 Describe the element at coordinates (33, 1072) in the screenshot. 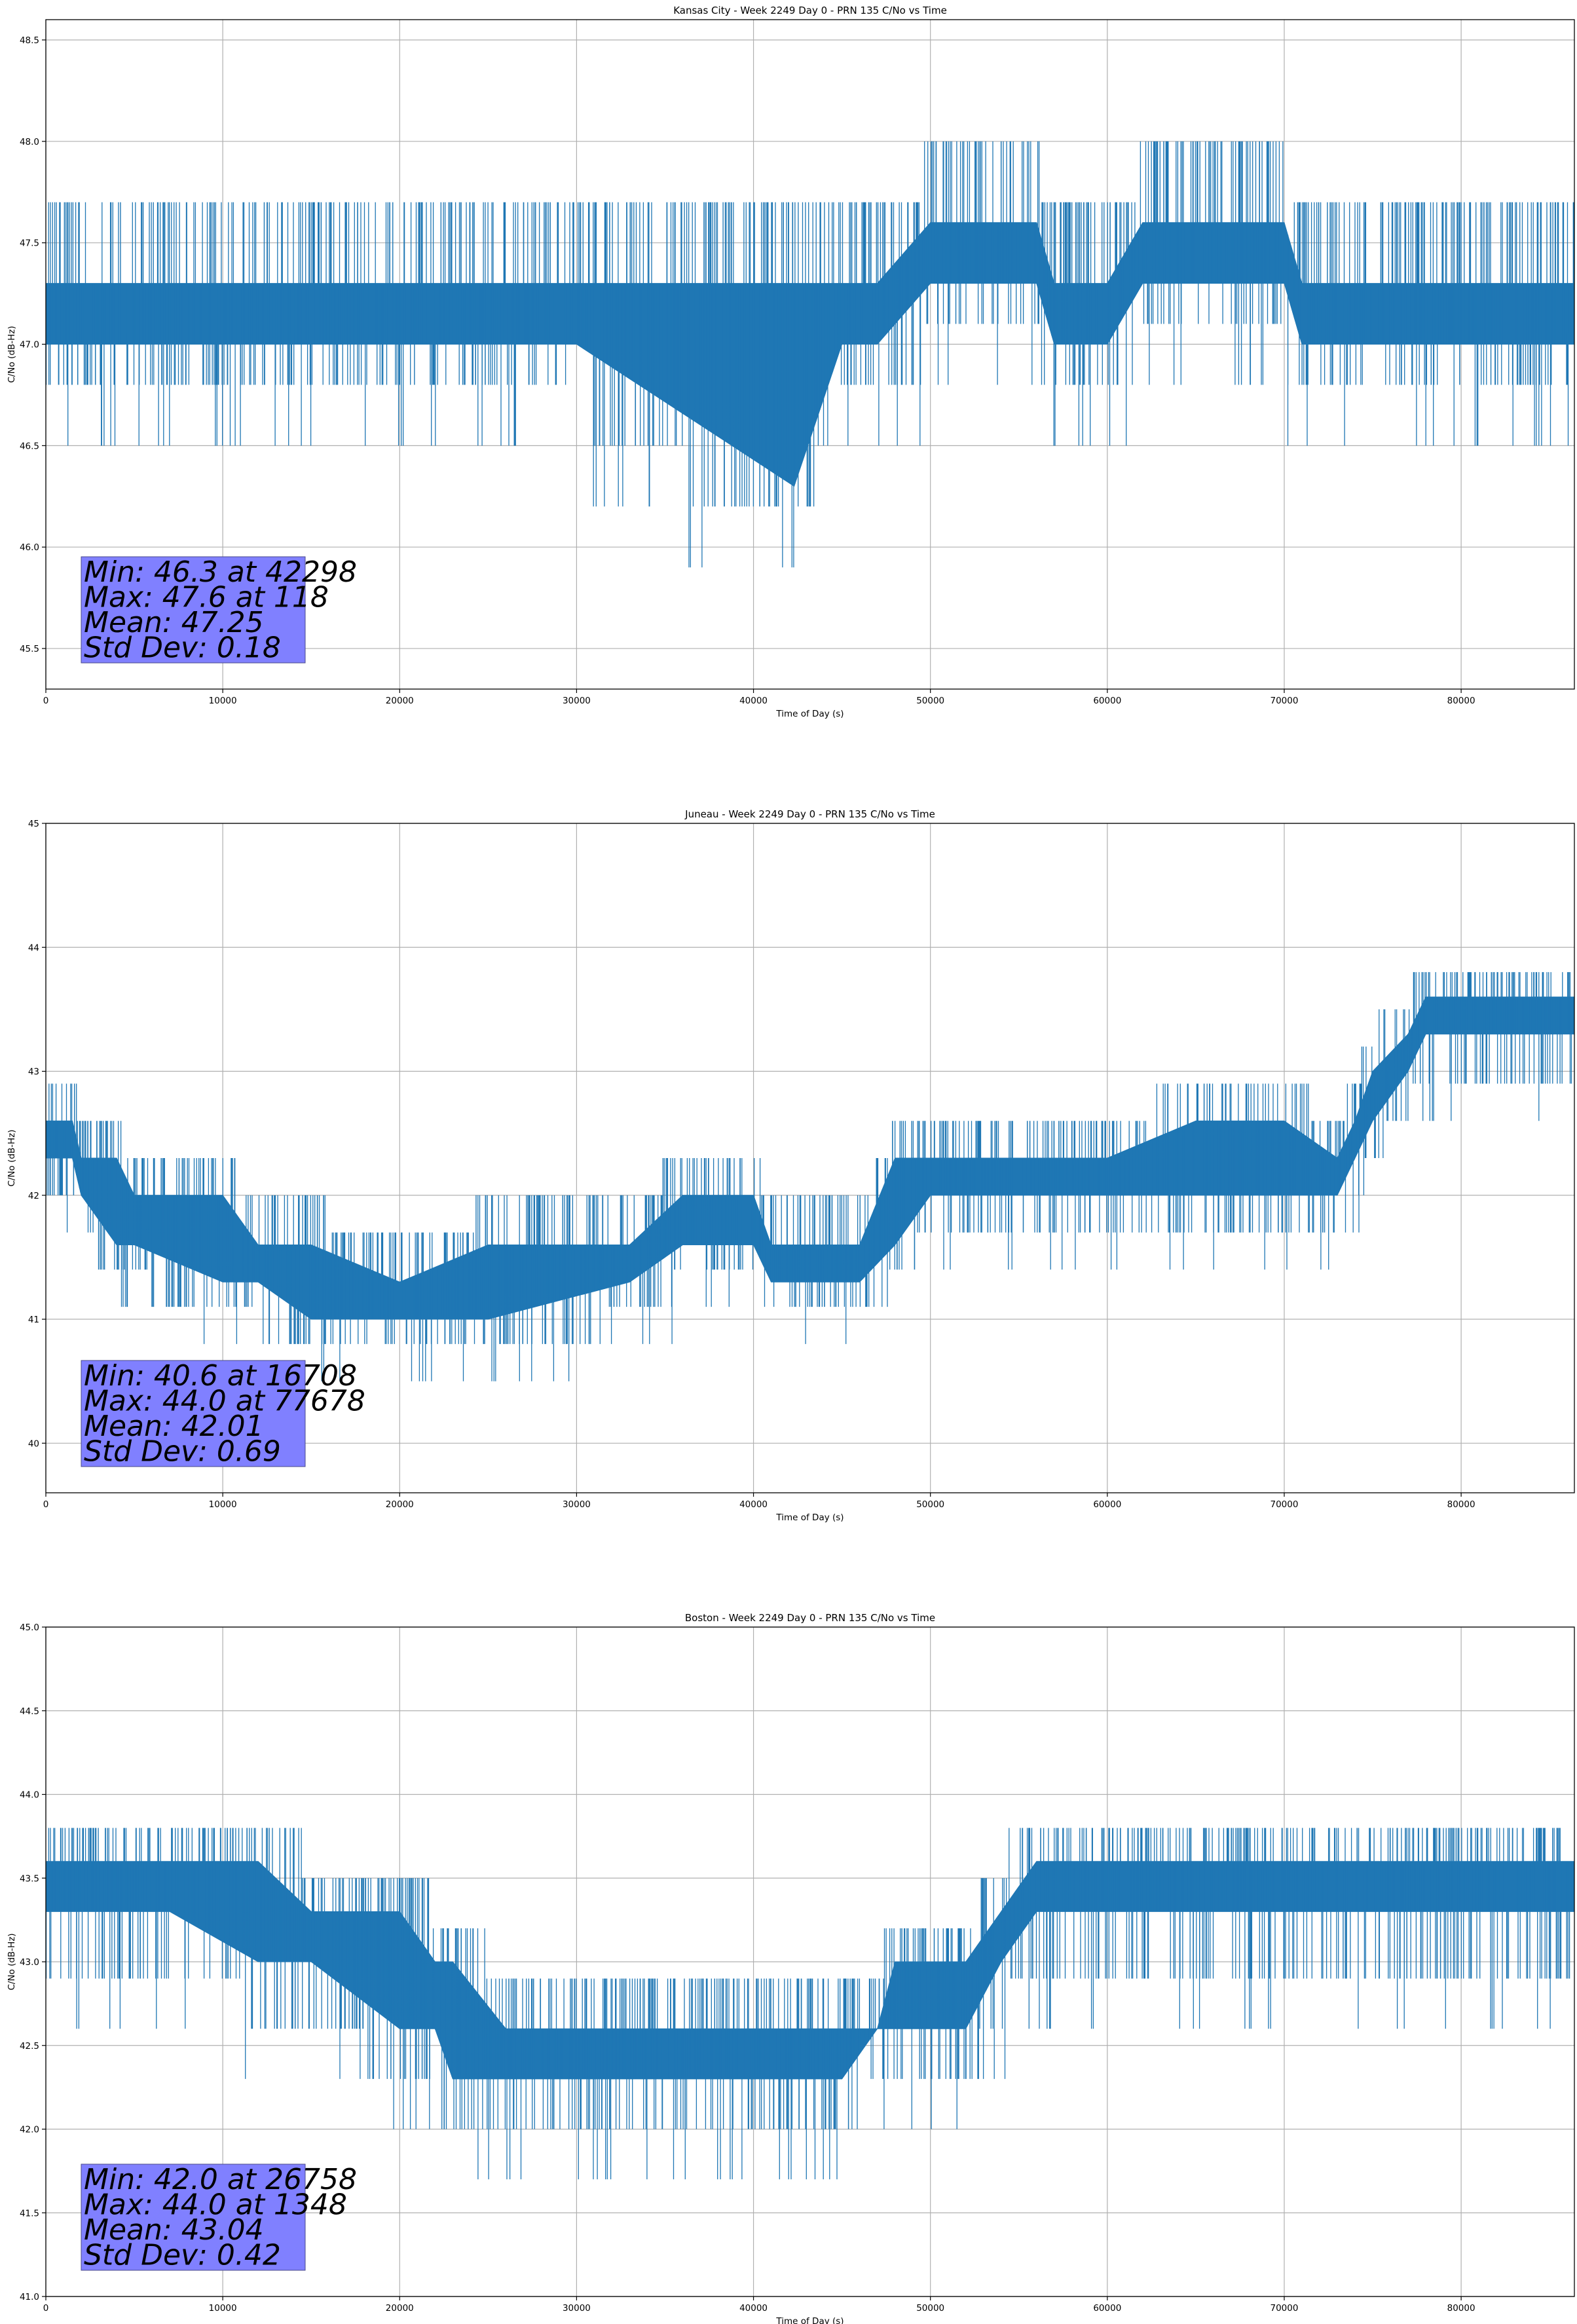

I see `y-tick-label: 43` at that location.